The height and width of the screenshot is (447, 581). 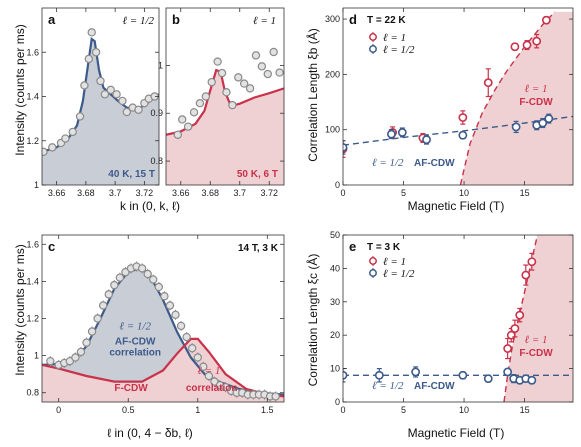 What do you see at coordinates (456, 433) in the screenshot?
I see `xlabel-e: Magnetic Field (T)` at bounding box center [456, 433].